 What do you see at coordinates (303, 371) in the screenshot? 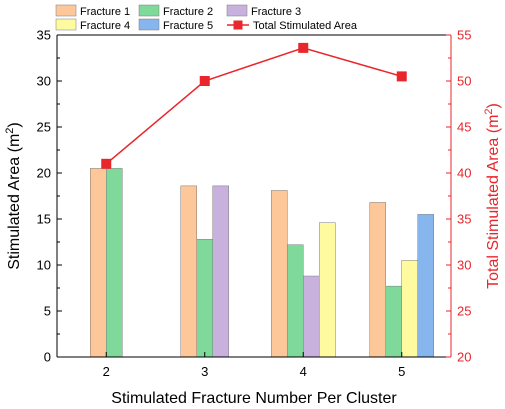
I see `x-tick-label: 4` at bounding box center [303, 371].